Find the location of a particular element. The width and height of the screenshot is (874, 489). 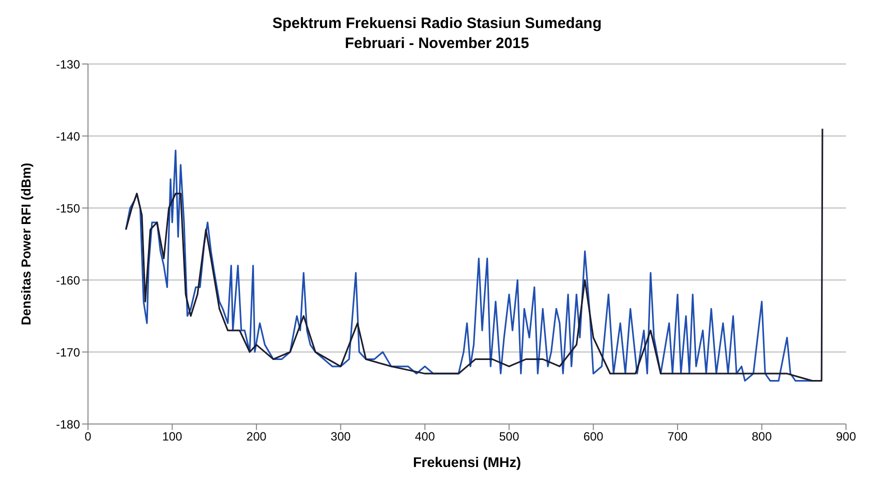

y-tick-label: -130 is located at coordinates (68, 64).